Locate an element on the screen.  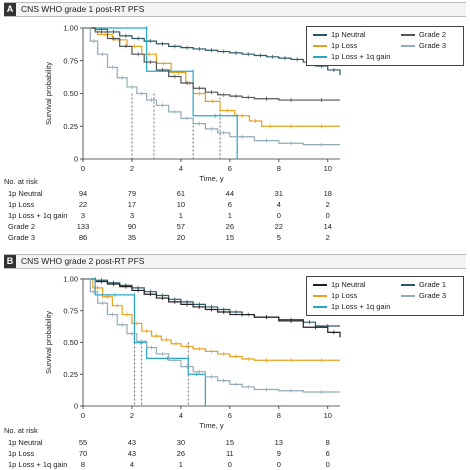
risk-value: 6 is located at coordinates (327, 453).